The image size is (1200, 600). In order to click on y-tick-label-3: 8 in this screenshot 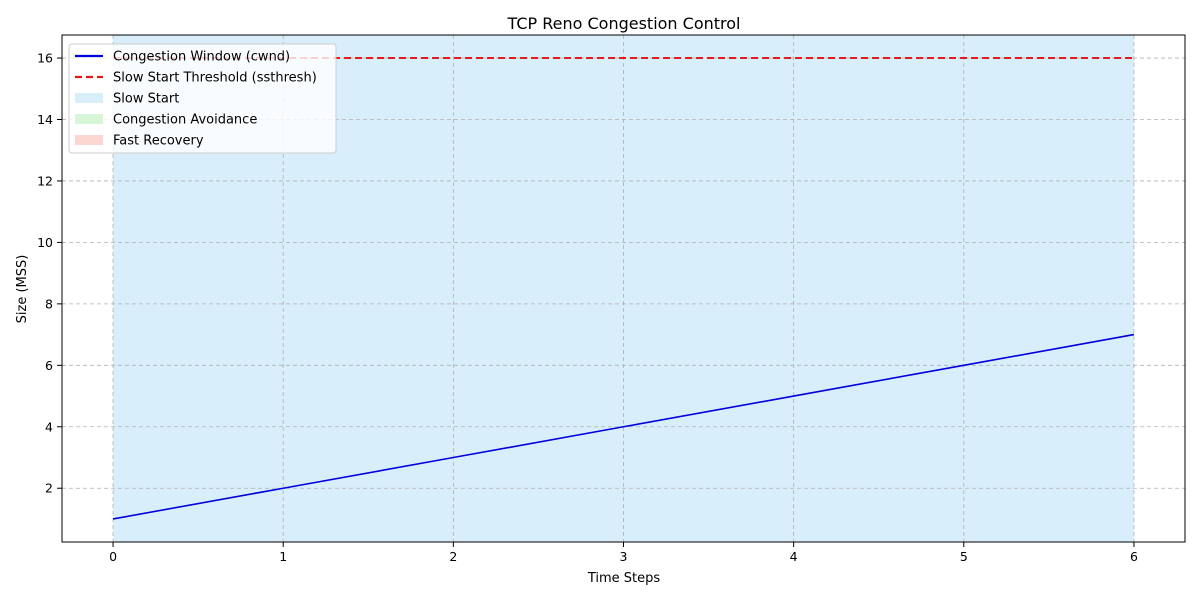, I will do `click(49, 303)`.